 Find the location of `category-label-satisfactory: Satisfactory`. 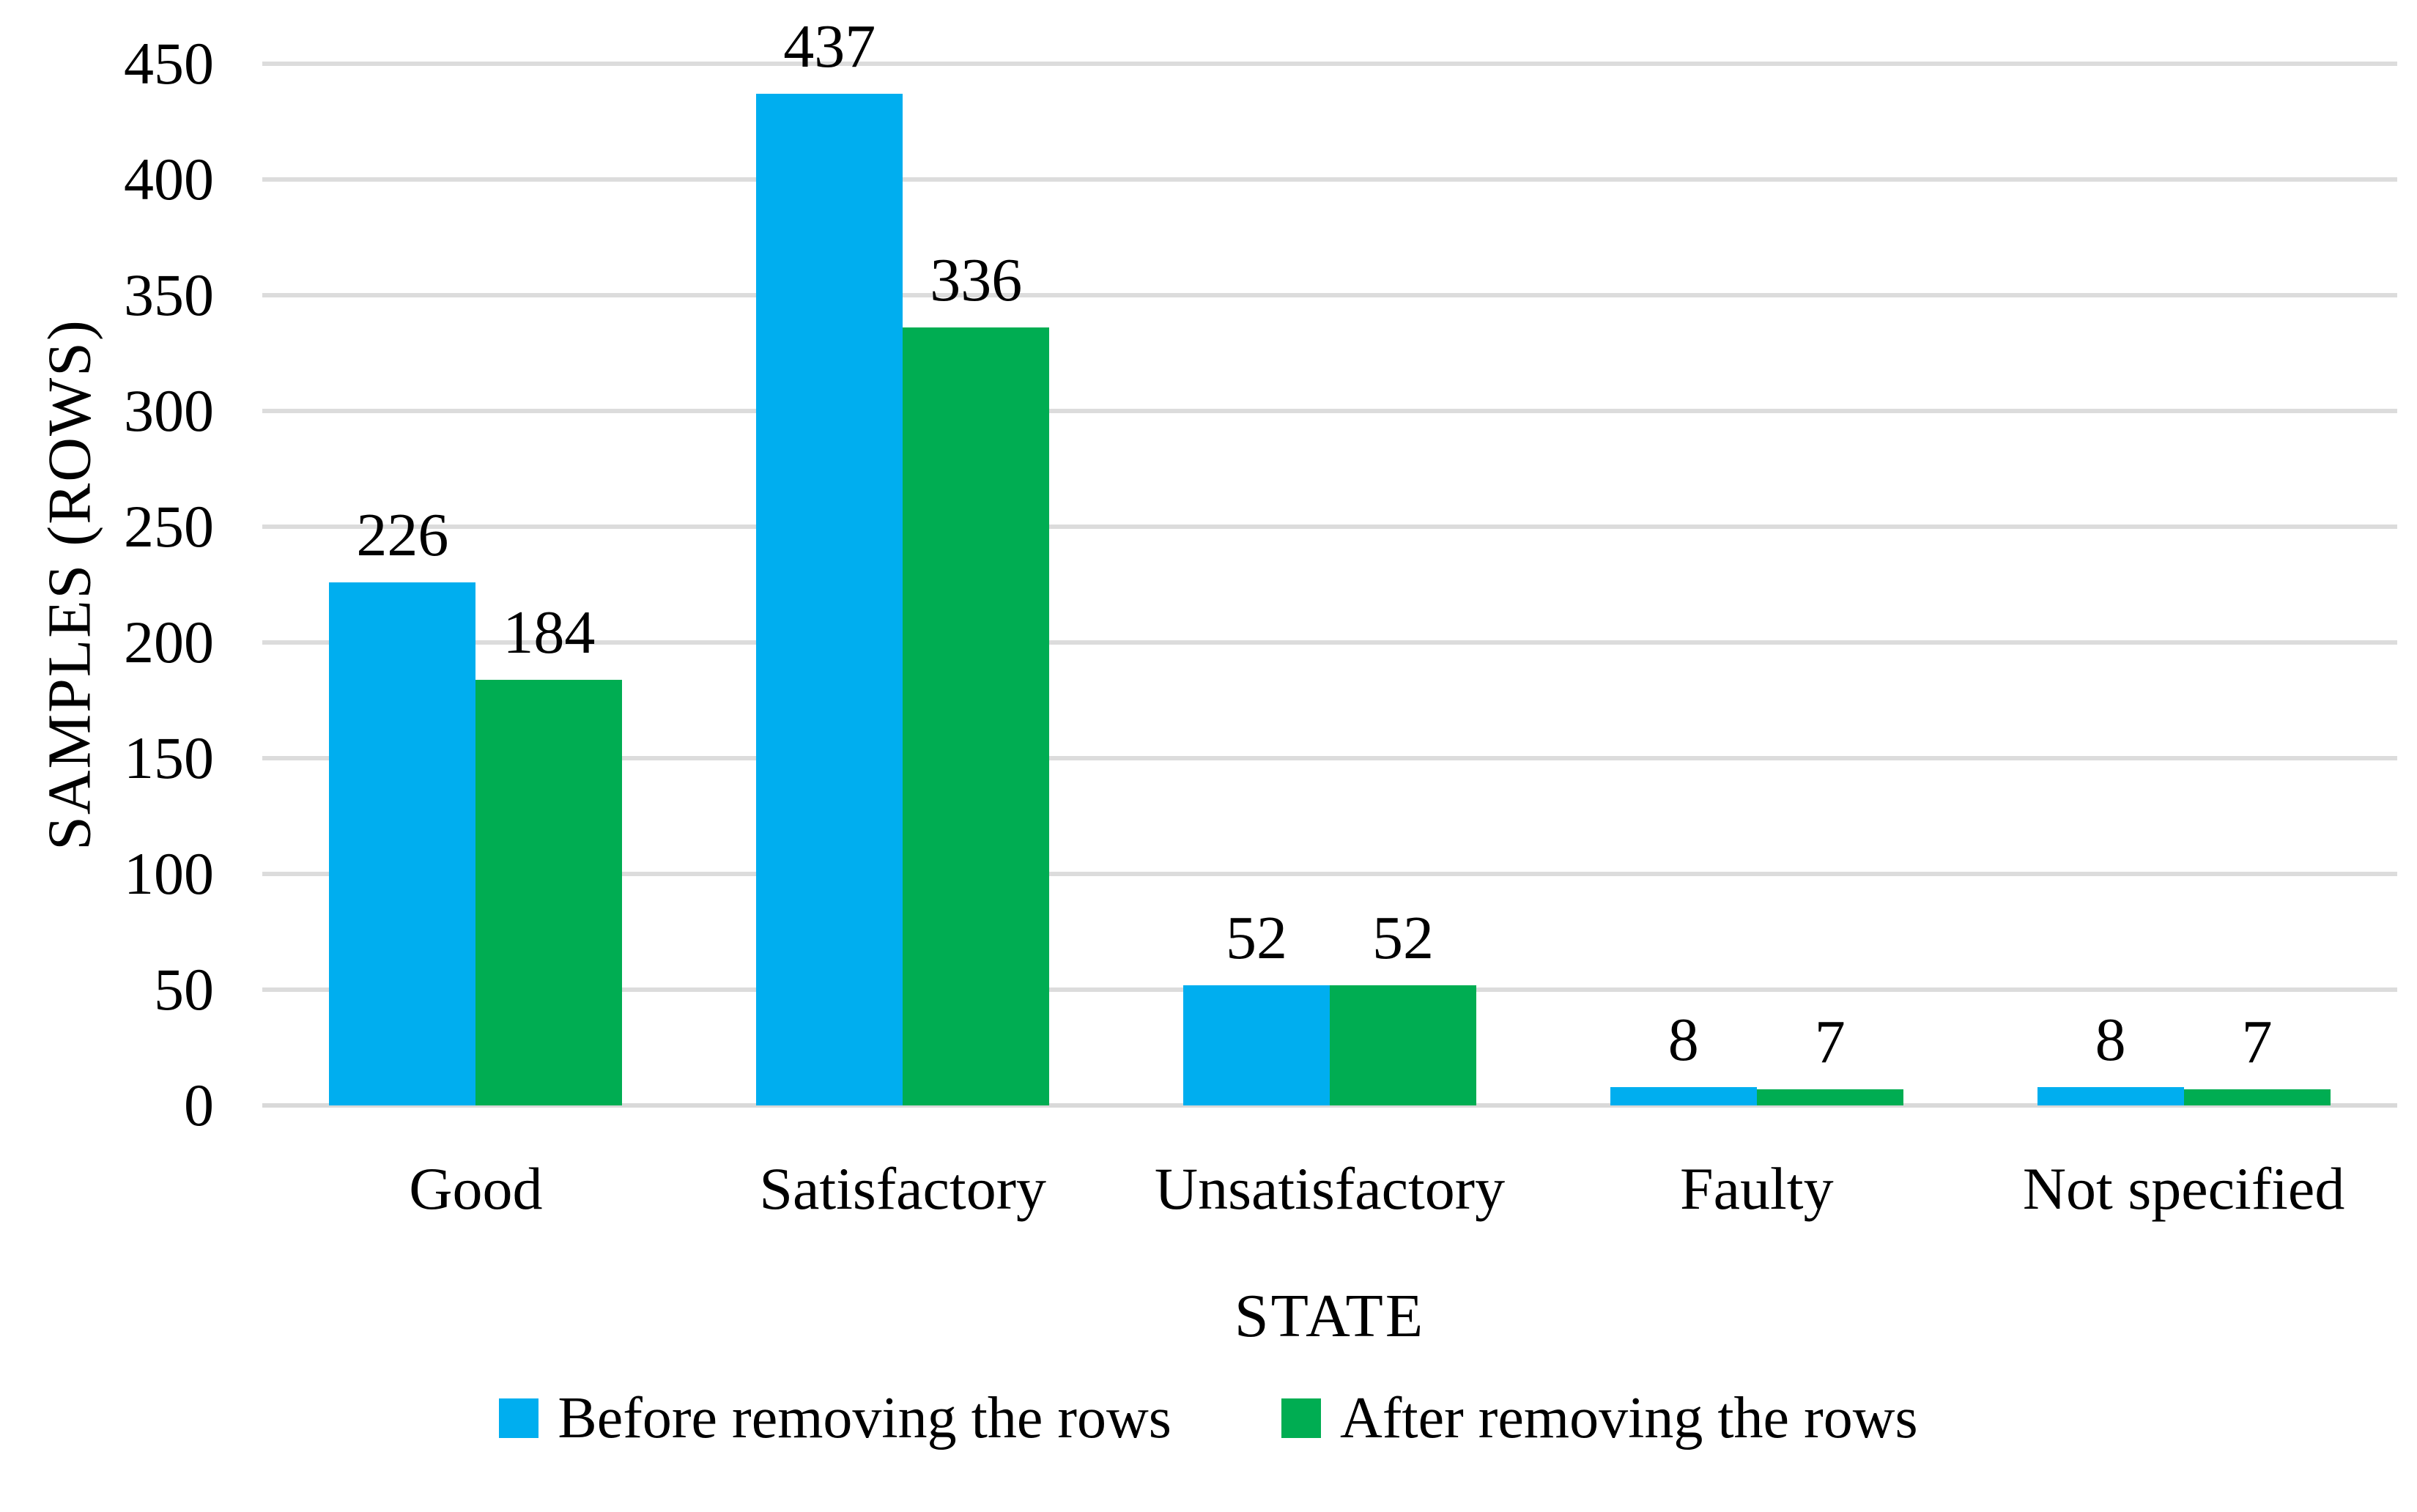

category-label-satisfactory: Satisfactory is located at coordinates (903, 1188).